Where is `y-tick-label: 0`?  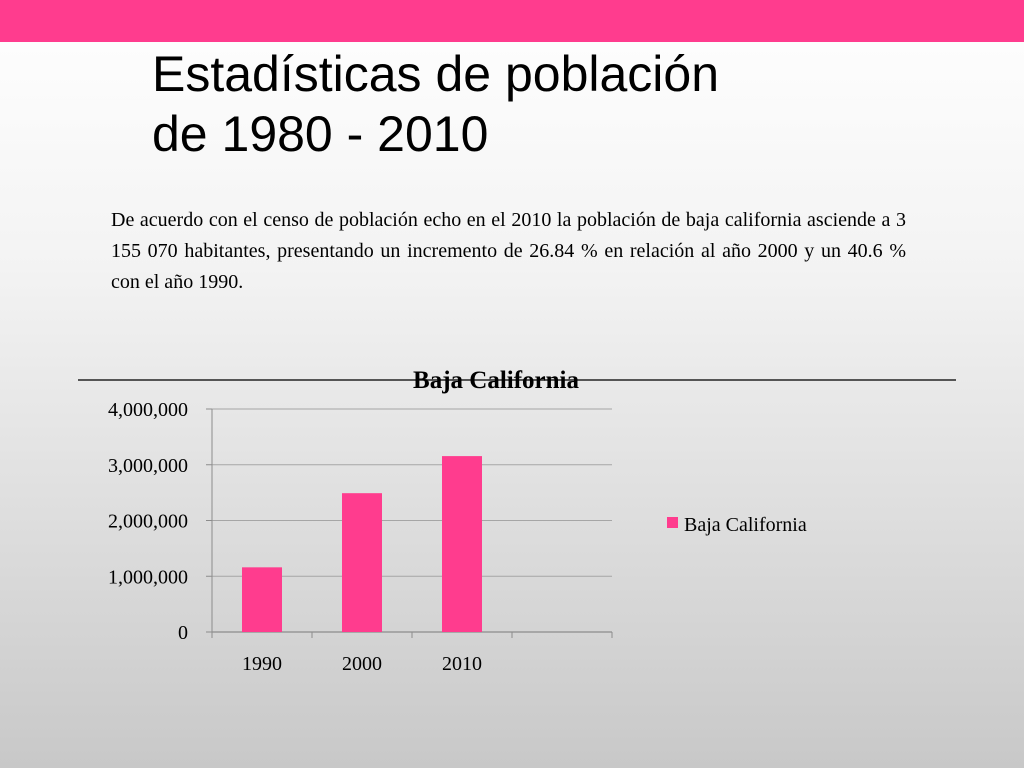
y-tick-label: 0 is located at coordinates (183, 633).